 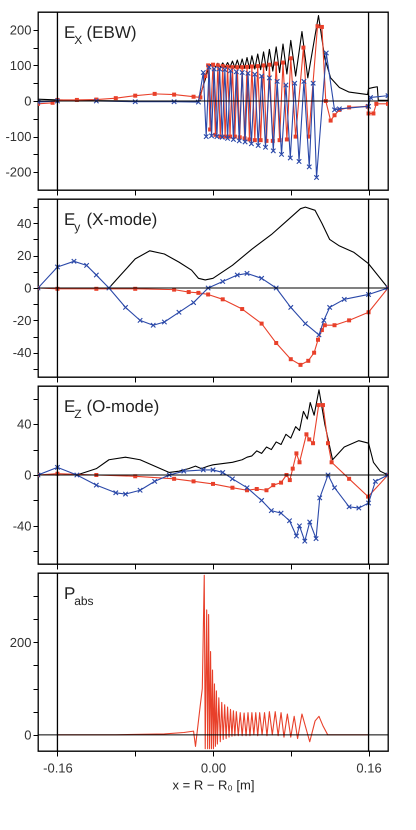 I want to click on y-tick-label: -20, so click(x=22, y=320).